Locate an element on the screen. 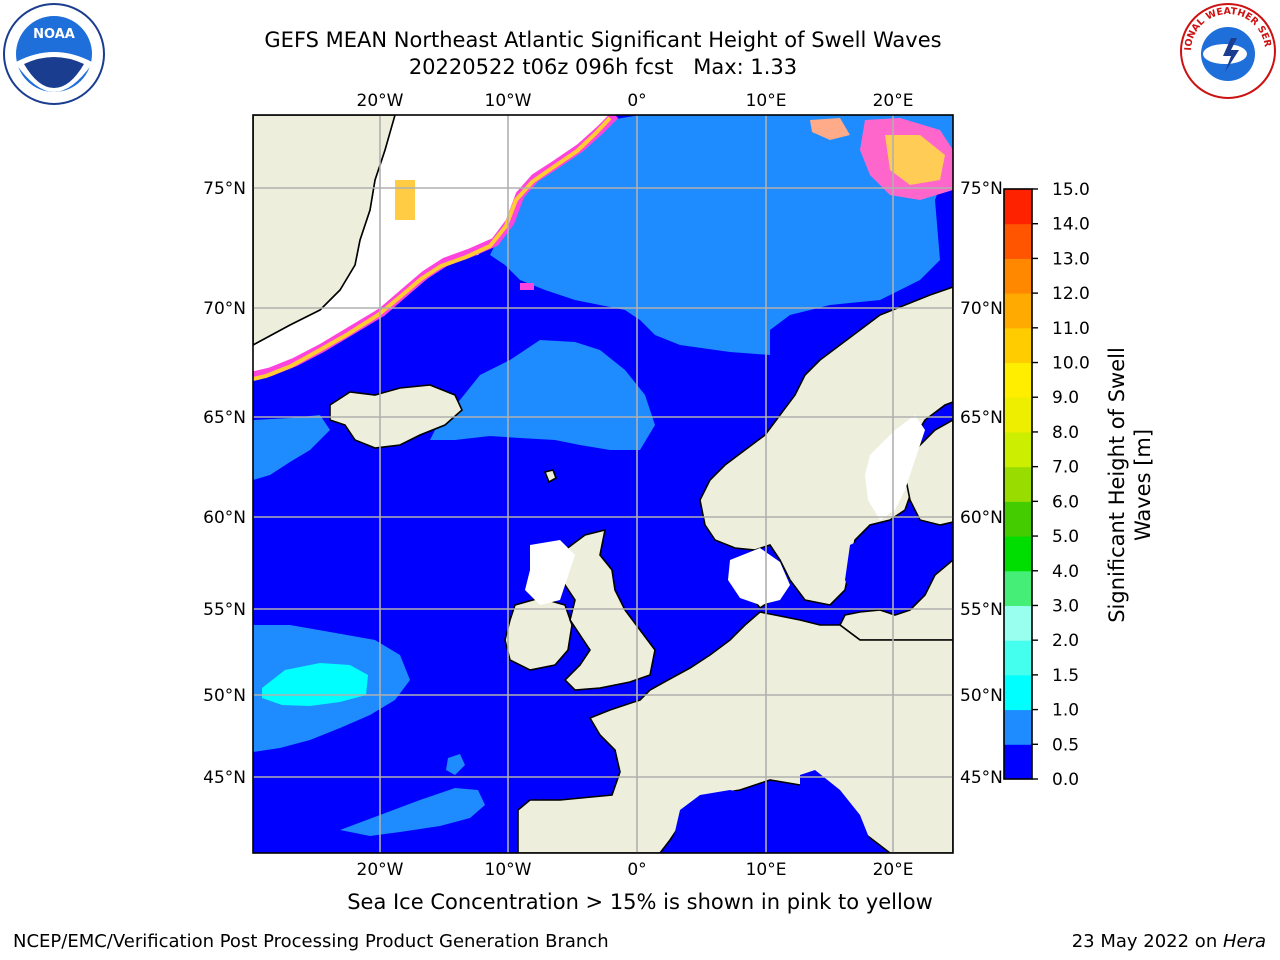 The image size is (1280, 960). lon-label-bottom: 20°W is located at coordinates (380, 870).